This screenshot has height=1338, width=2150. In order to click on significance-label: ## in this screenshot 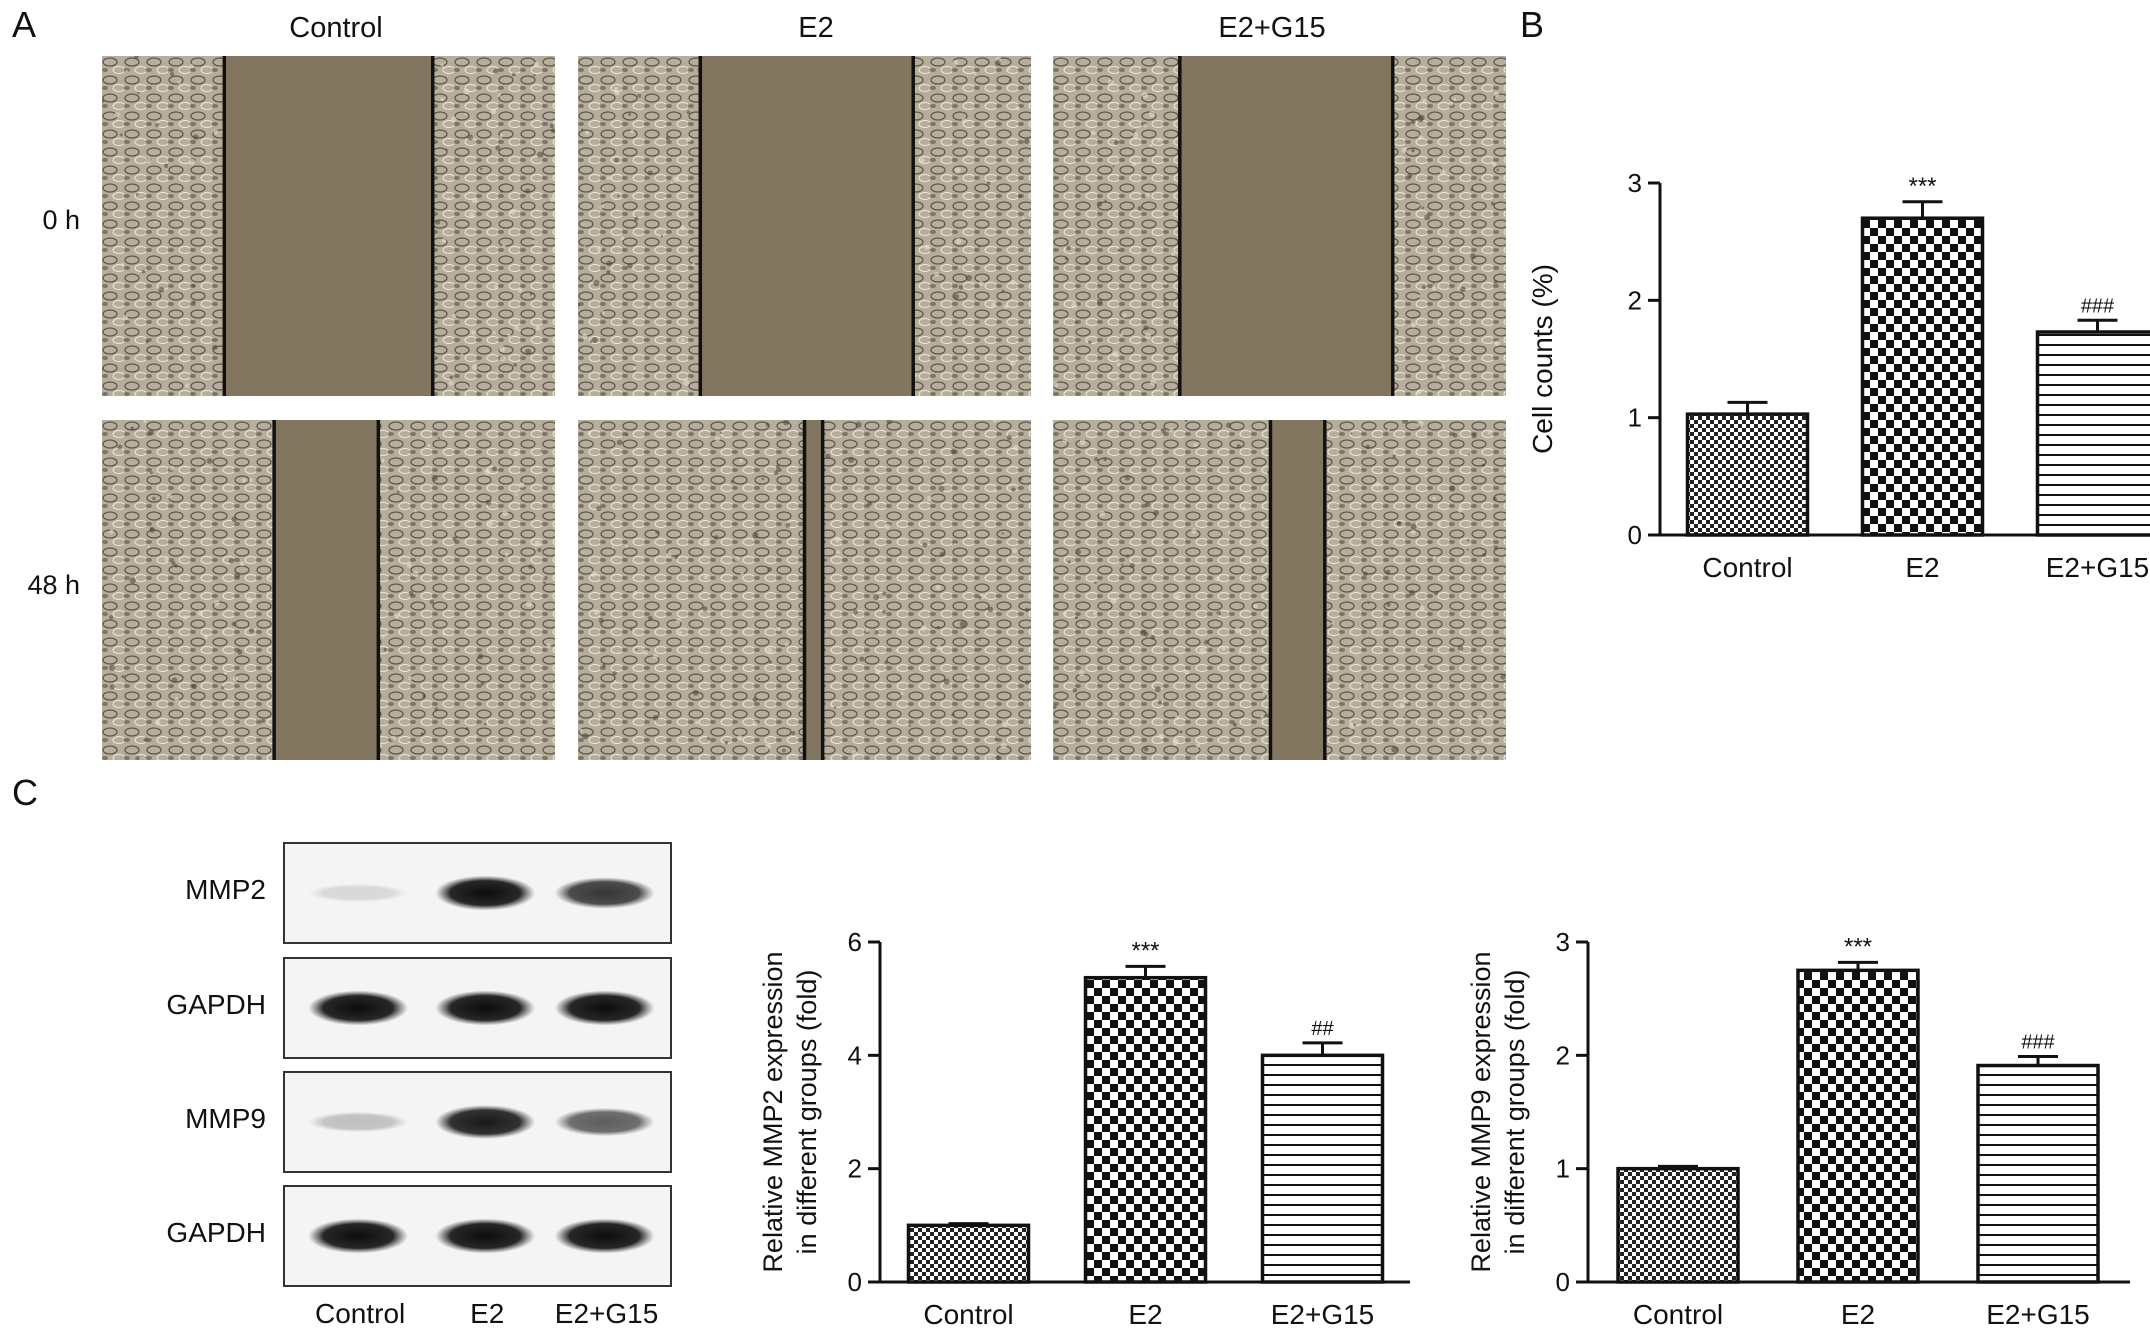, I will do `click(1322, 1029)`.